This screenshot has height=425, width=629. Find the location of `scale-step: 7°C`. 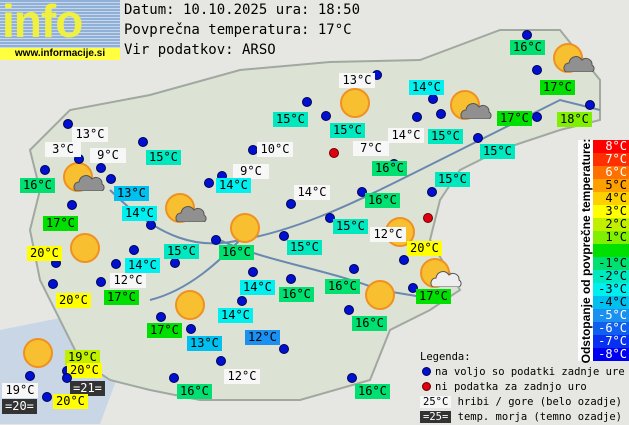

scale-step: 7°C is located at coordinates (611, 159).